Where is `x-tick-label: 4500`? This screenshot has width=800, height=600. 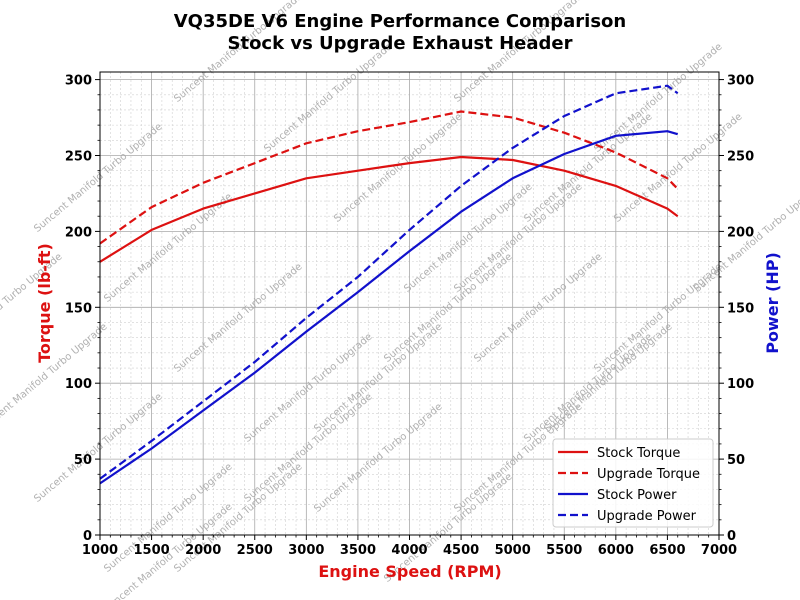 x-tick-label: 4500 is located at coordinates (461, 550).